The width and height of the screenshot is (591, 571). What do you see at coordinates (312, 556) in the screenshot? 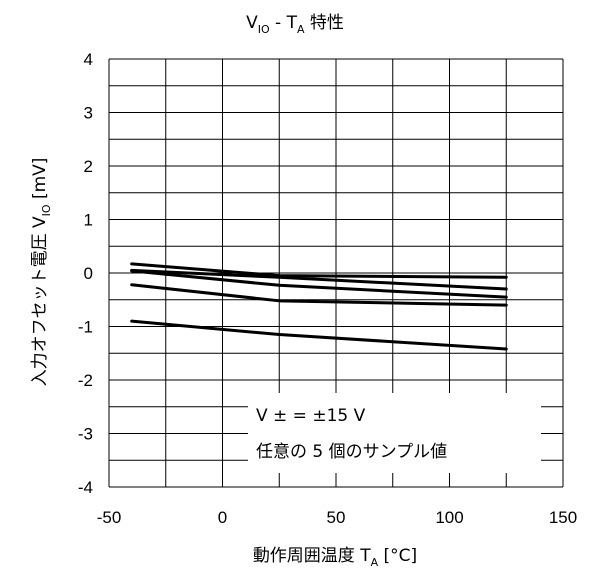
I see `x-label-main: 動作周囲温度 T` at bounding box center [312, 556].